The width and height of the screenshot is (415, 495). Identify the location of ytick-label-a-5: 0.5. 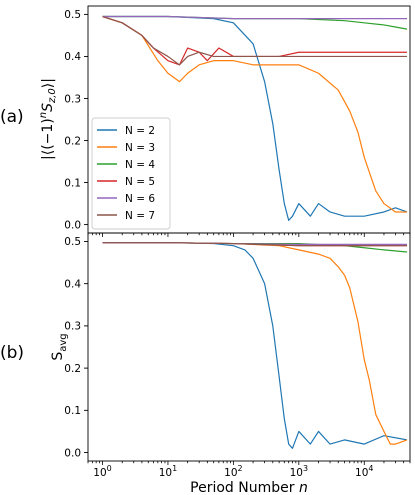
(72, 15).